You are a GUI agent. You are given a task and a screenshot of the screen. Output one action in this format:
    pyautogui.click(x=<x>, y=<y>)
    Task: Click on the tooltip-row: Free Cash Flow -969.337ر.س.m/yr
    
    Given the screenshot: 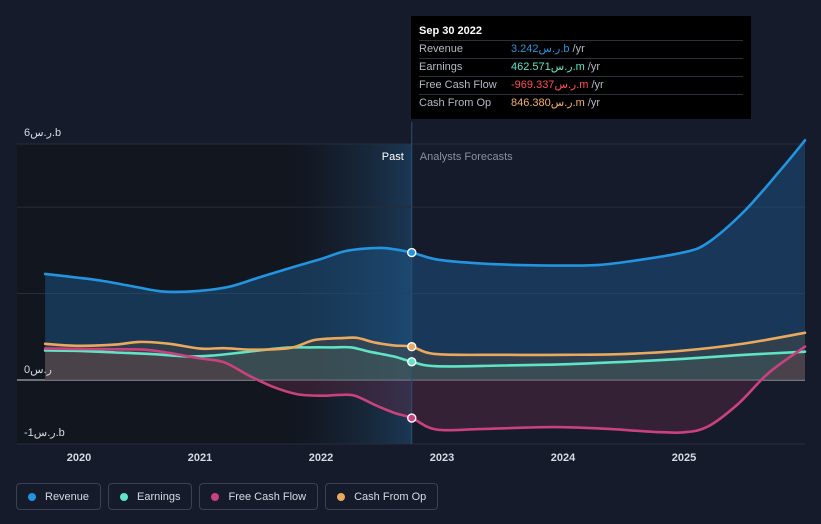 What is the action you would take?
    pyautogui.click(x=581, y=85)
    